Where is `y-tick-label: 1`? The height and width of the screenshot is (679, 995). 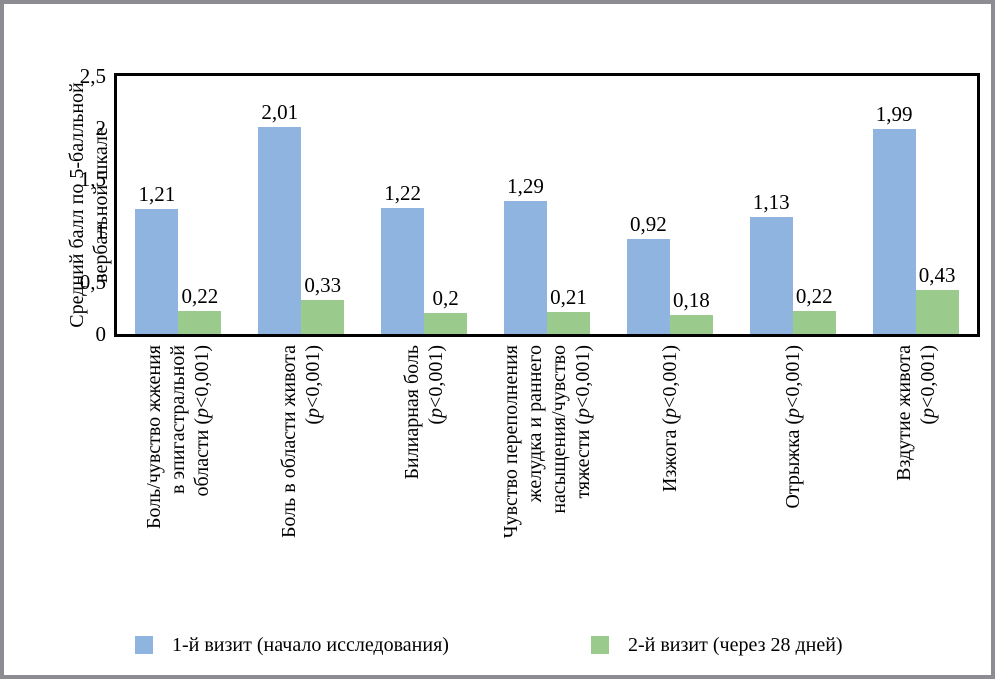 y-tick-label: 1 is located at coordinates (101, 230).